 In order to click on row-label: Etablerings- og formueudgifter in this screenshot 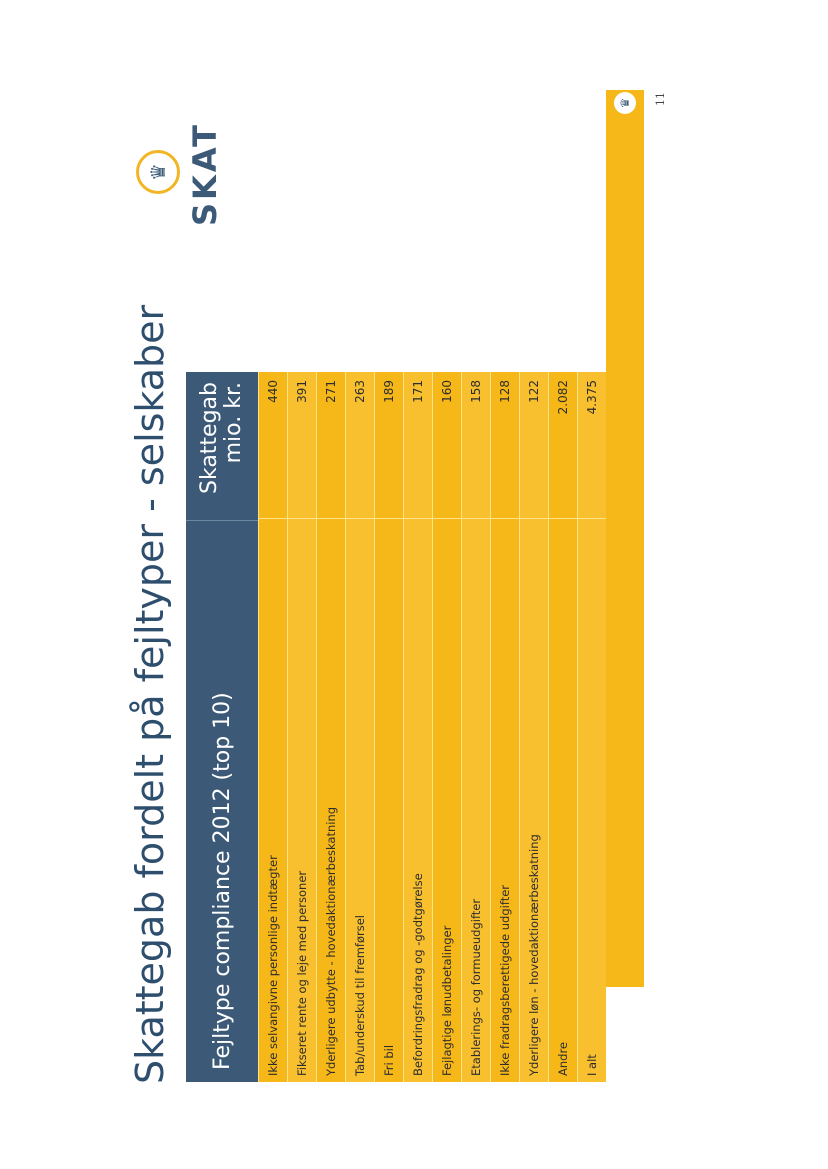, I will do `click(476, 987)`.